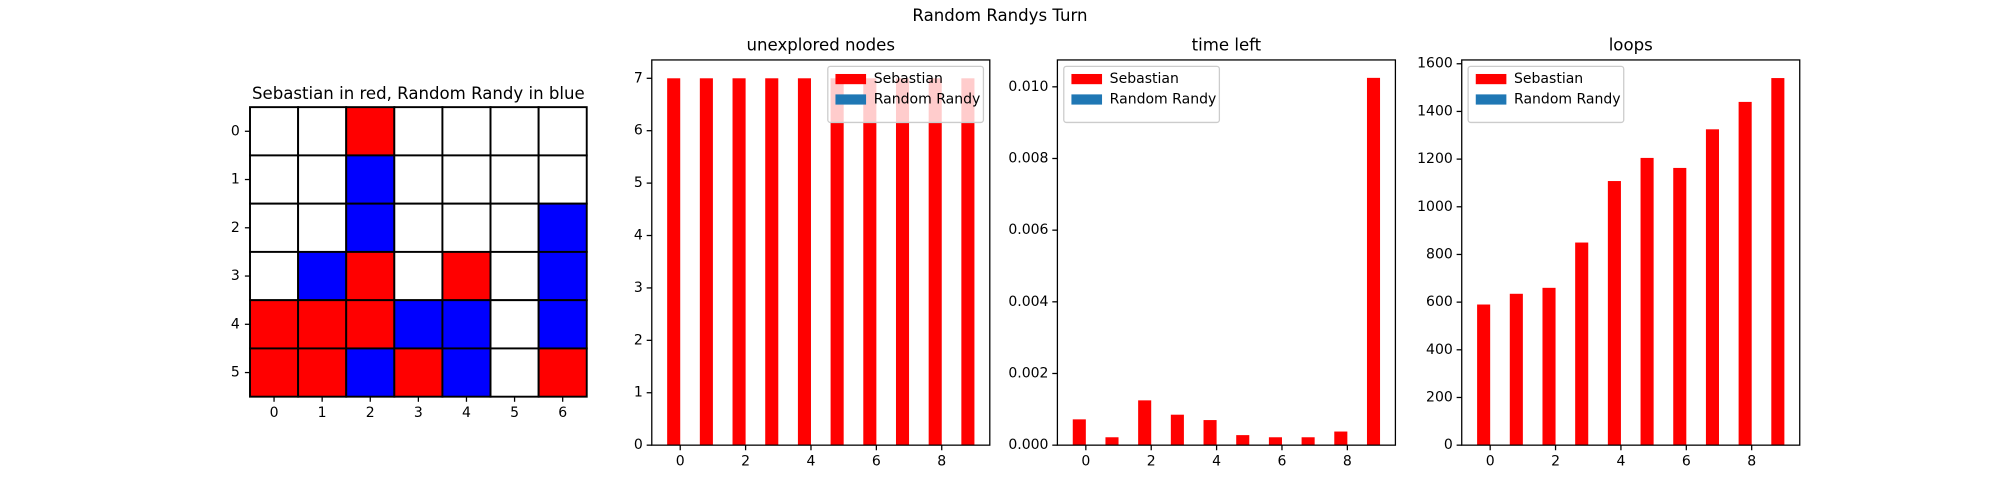 The width and height of the screenshot is (2000, 500). What do you see at coordinates (1631, 44) in the screenshot?
I see `axes-title: loops` at bounding box center [1631, 44].